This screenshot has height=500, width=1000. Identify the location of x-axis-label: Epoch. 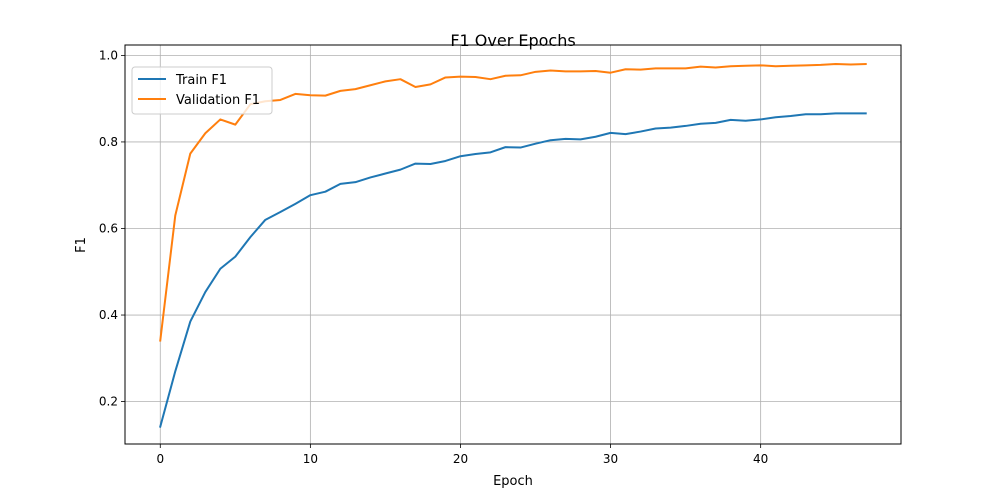
(513, 481).